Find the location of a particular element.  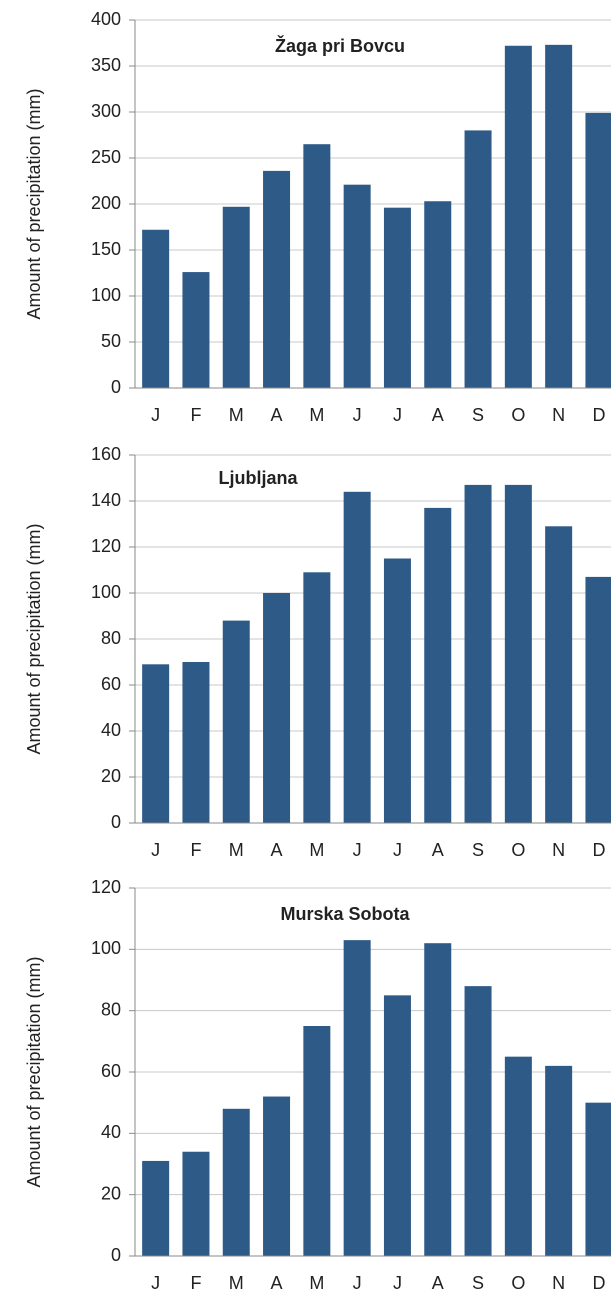

y-tick-label: 400 is located at coordinates (106, 19).